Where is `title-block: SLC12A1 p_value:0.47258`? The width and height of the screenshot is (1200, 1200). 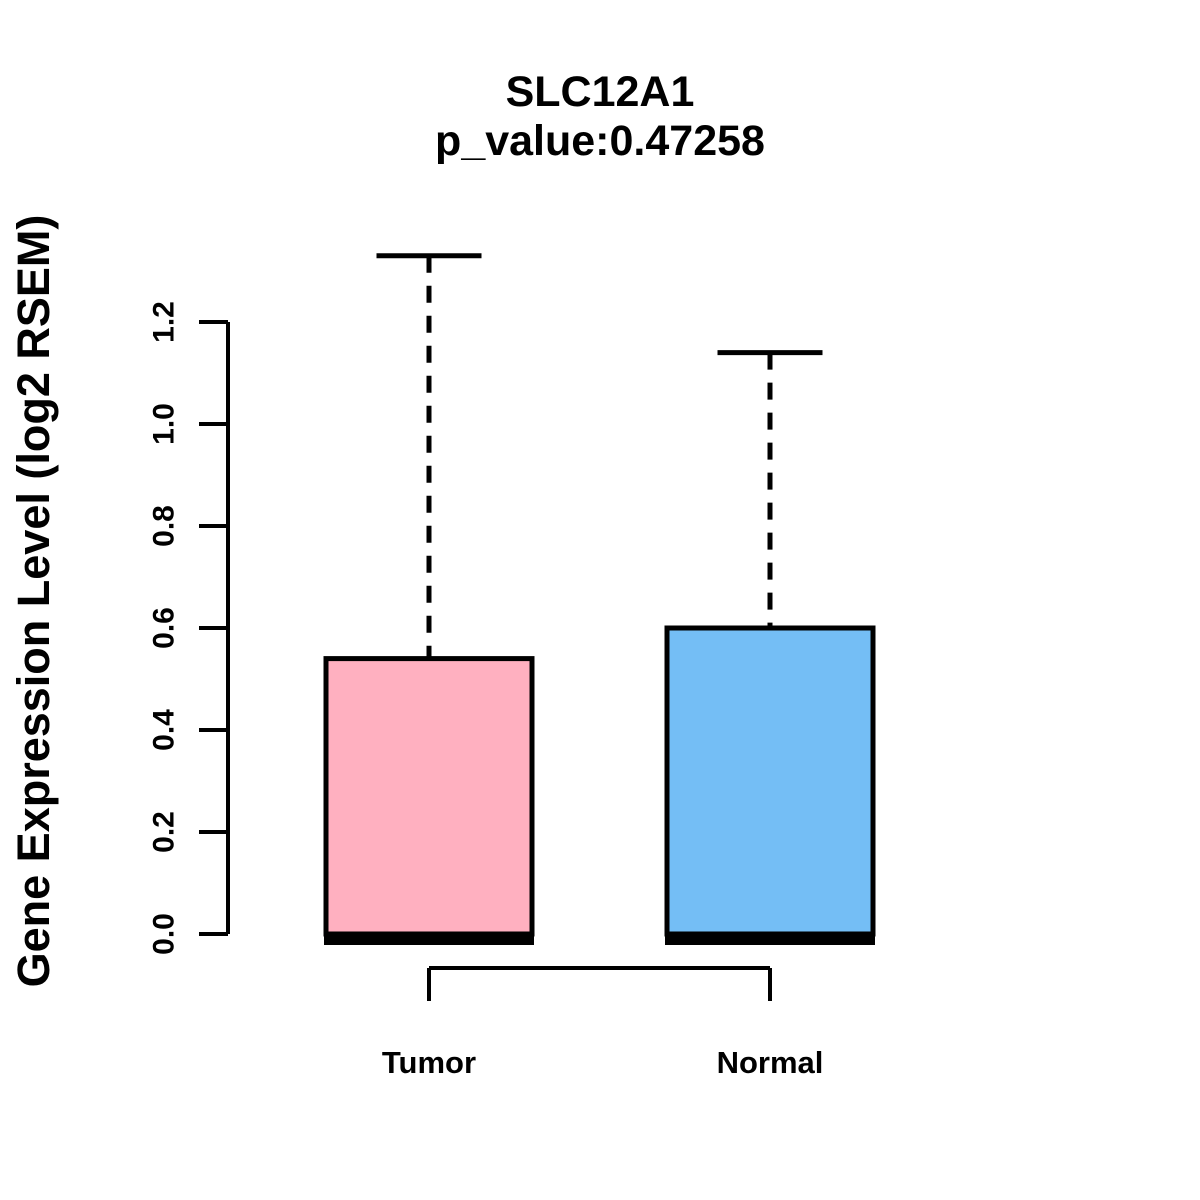 title-block: SLC12A1 p_value:0.47258 is located at coordinates (600, 117).